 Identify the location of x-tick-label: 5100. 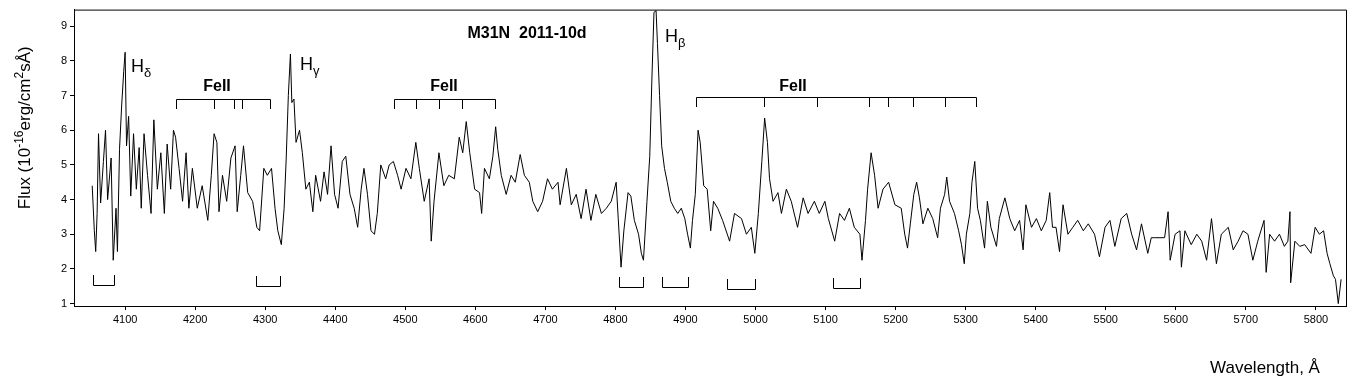
(825, 318).